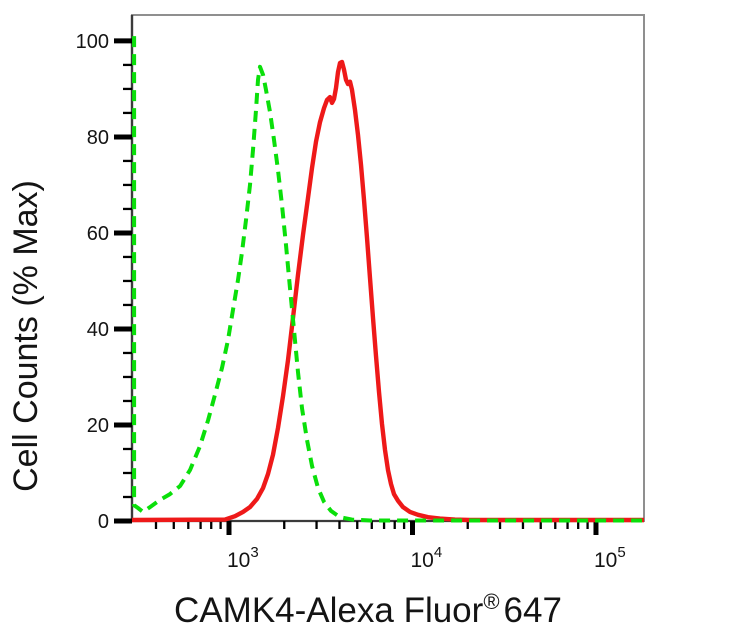 Image resolution: width=737 pixels, height=640 pixels. Describe the element at coordinates (98, 330) in the screenshot. I see `y-tick-label: 40` at that location.